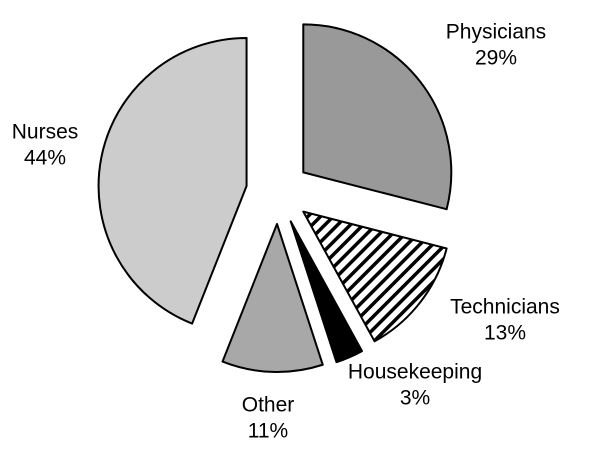 The width and height of the screenshot is (600, 460). I want to click on slice-label: Housekeeping, so click(415, 372).